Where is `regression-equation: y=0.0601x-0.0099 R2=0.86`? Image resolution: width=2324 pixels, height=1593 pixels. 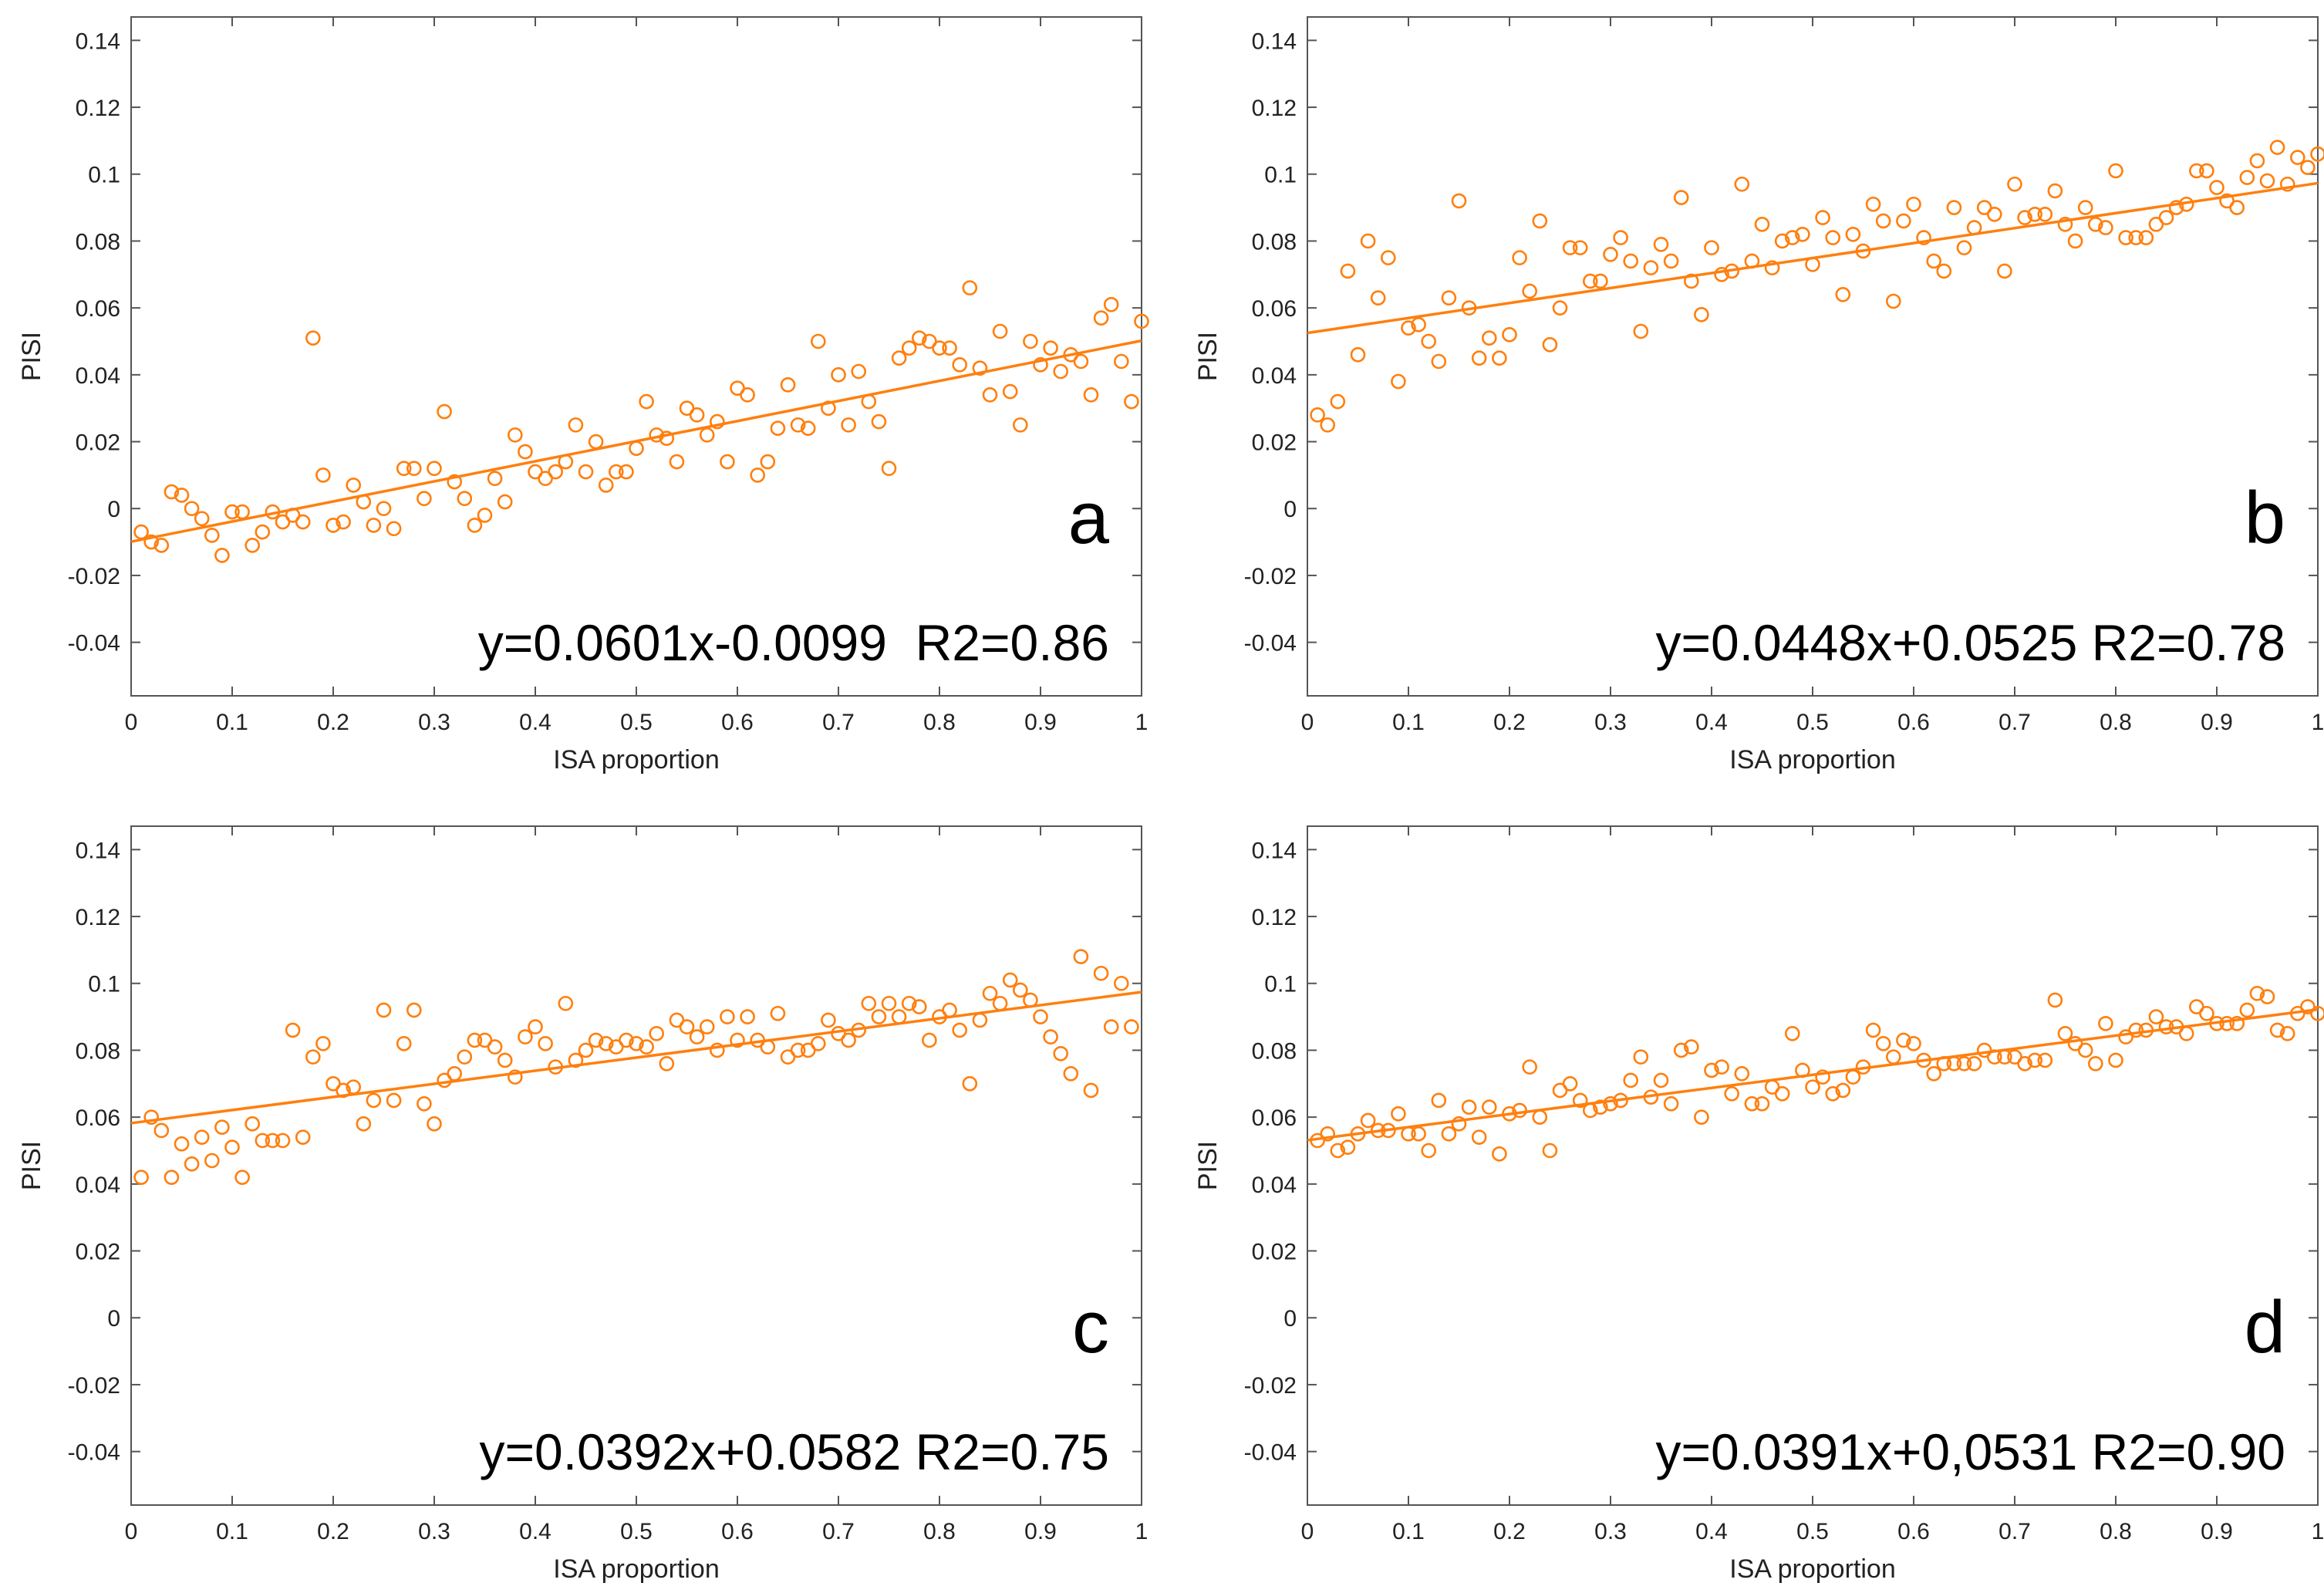
regression-equation: y=0.0601x-0.0099 R2=0.86 is located at coordinates (793, 642).